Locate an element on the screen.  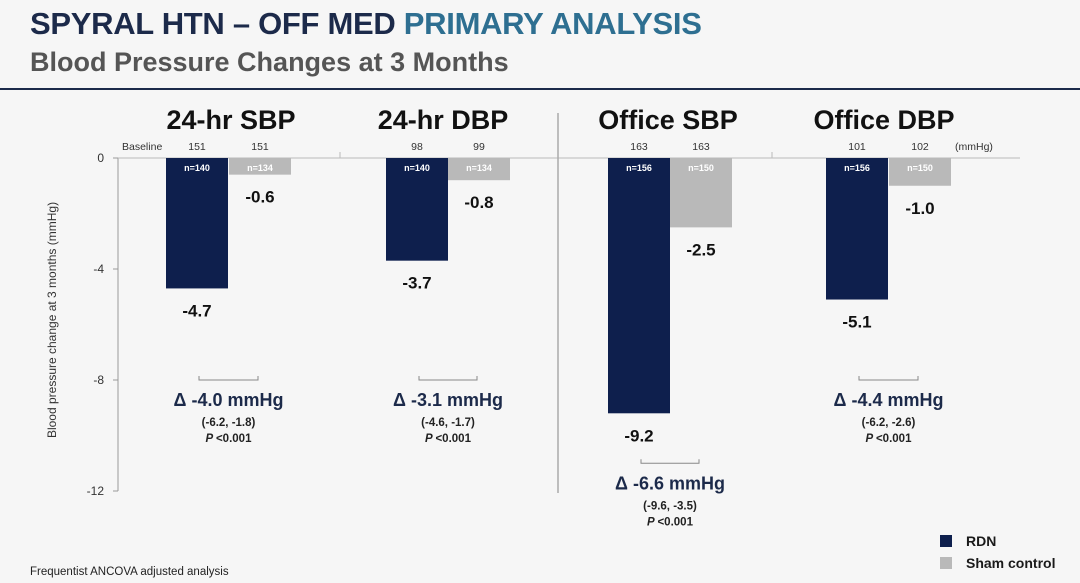
slide-title: SPYRAL HTN – OFF MED PRIMARY ANALYSIS is located at coordinates (366, 24).